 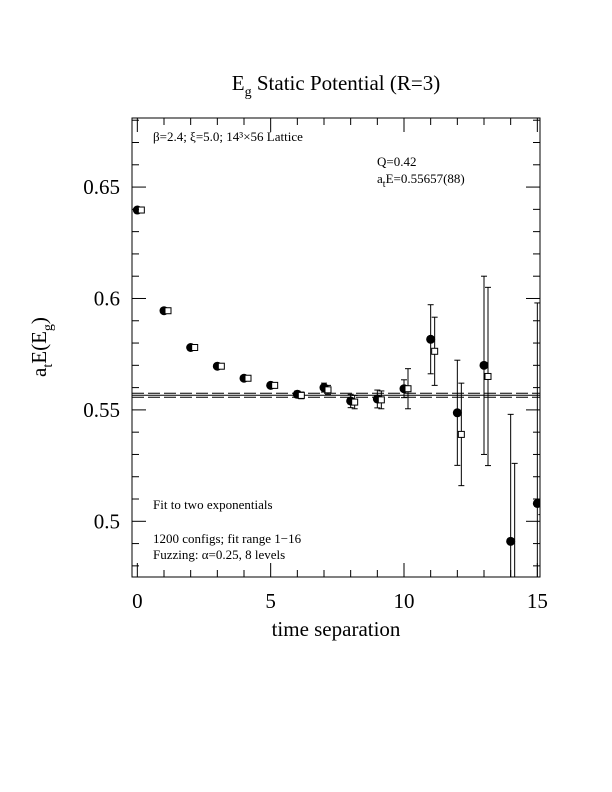 I want to click on annotation: atE=0.55657(88), so click(x=421, y=180).